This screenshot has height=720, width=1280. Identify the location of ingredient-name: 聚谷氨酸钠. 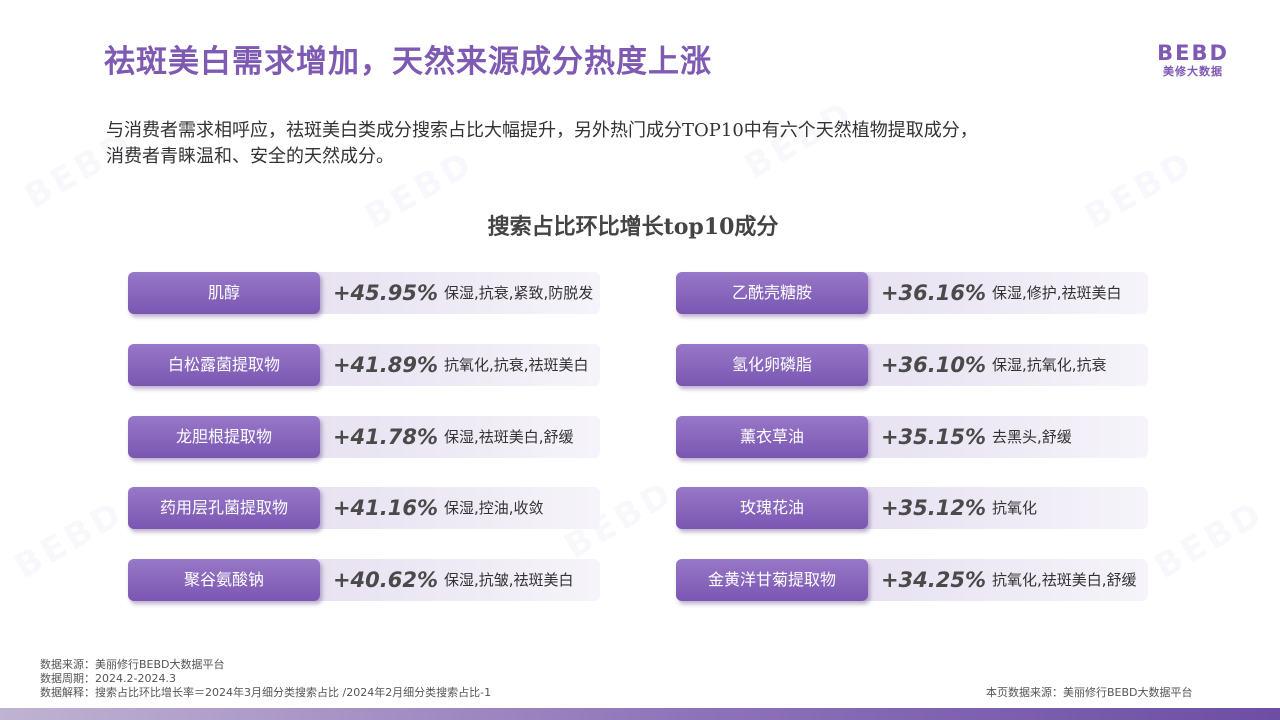
(224, 580).